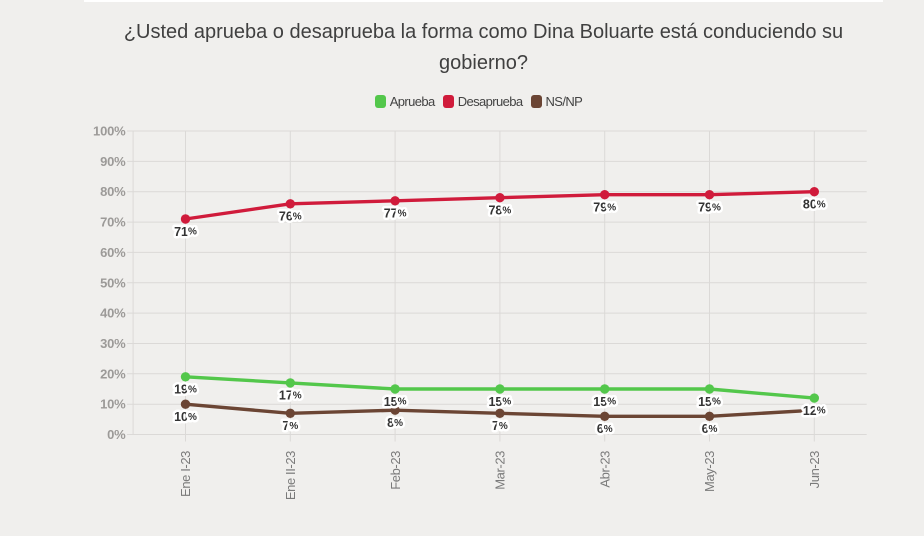 This screenshot has width=924, height=536. What do you see at coordinates (395, 214) in the screenshot?
I see `svg-text: 77%` at bounding box center [395, 214].